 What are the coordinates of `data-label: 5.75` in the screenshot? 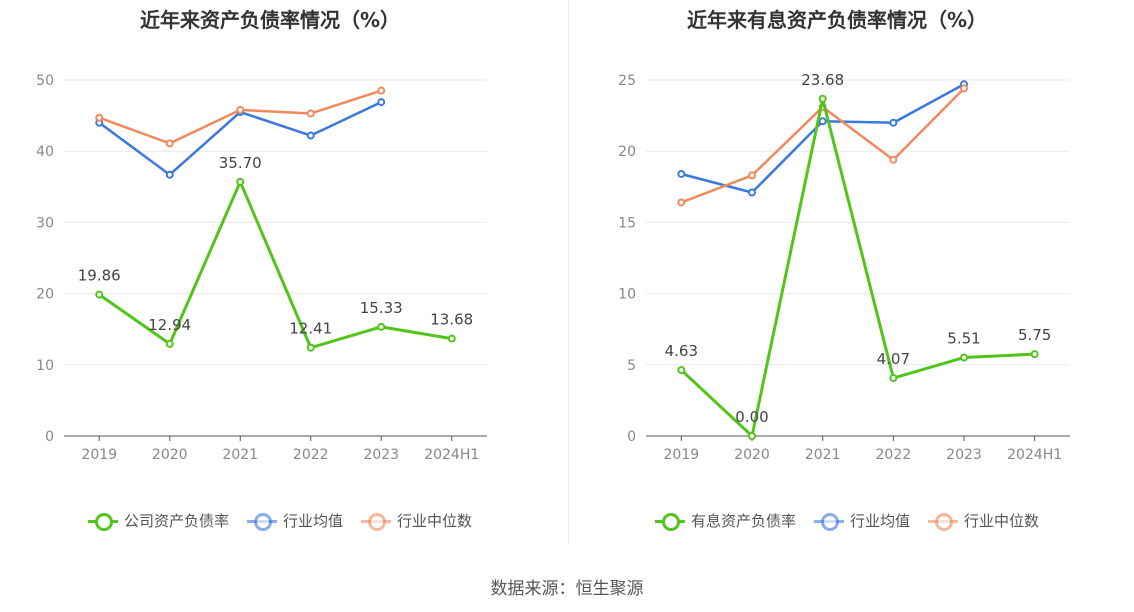 It's located at (1034, 335).